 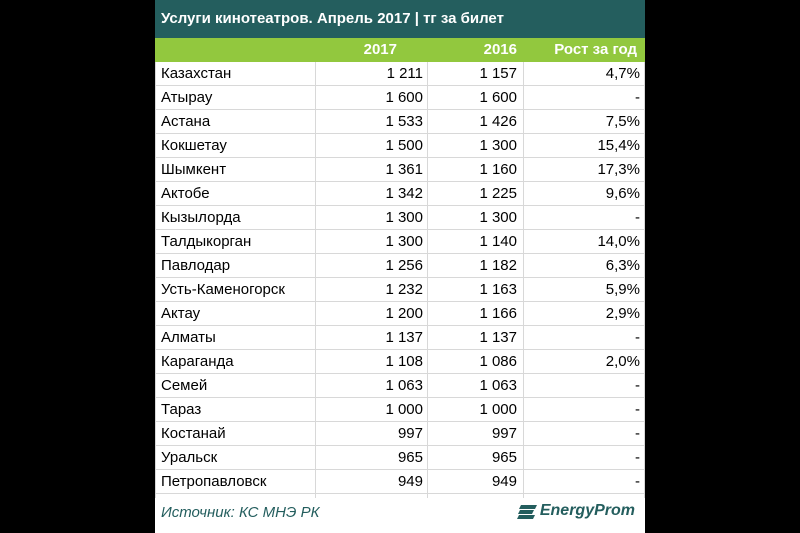 What do you see at coordinates (498, 265) in the screenshot?
I see `value-cell: 1 182` at bounding box center [498, 265].